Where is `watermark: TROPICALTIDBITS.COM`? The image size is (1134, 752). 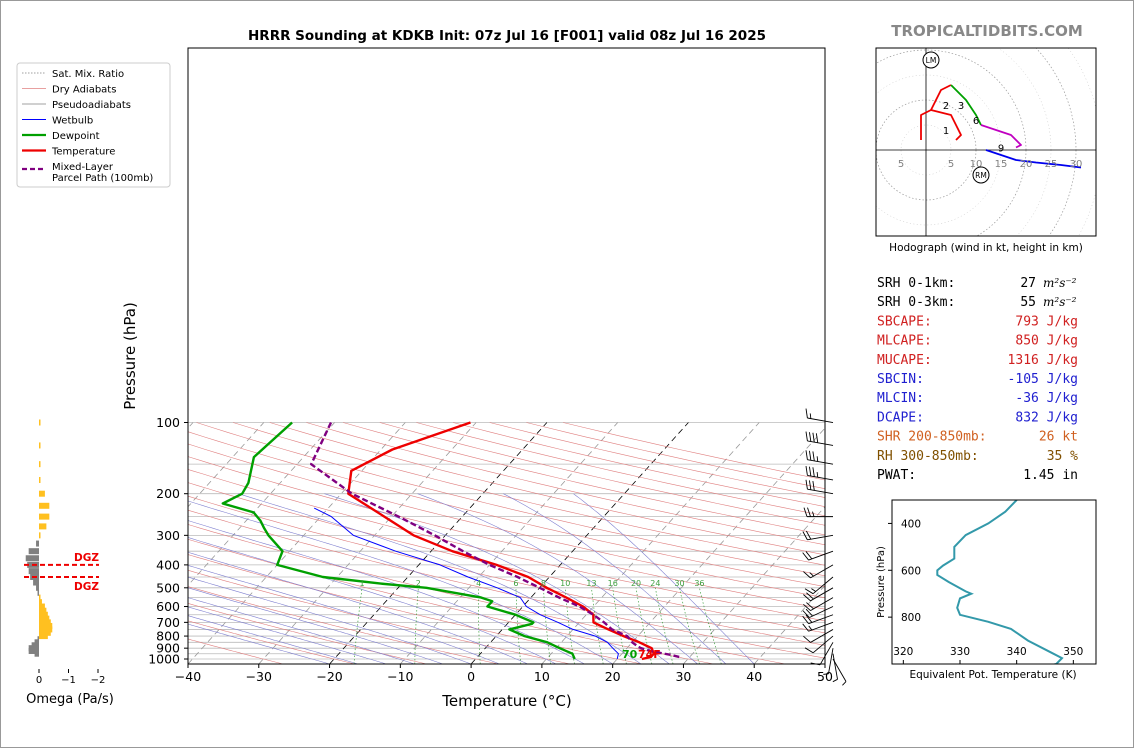
watermark: TROPICALTIDBITS.COM is located at coordinates (987, 31).